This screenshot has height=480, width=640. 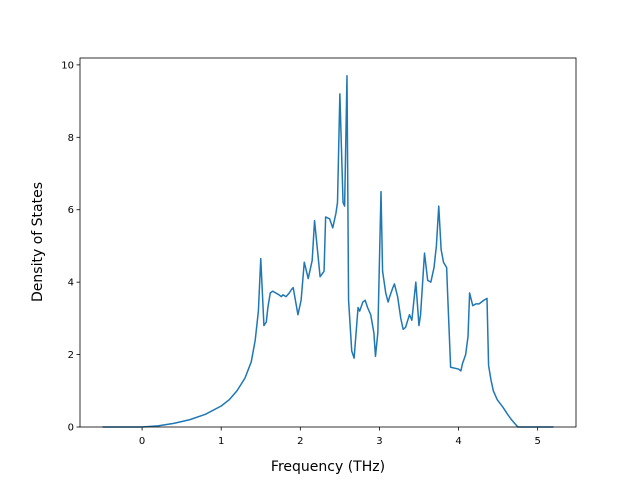 I want to click on y-tick-label: 6, so click(x=71, y=210).